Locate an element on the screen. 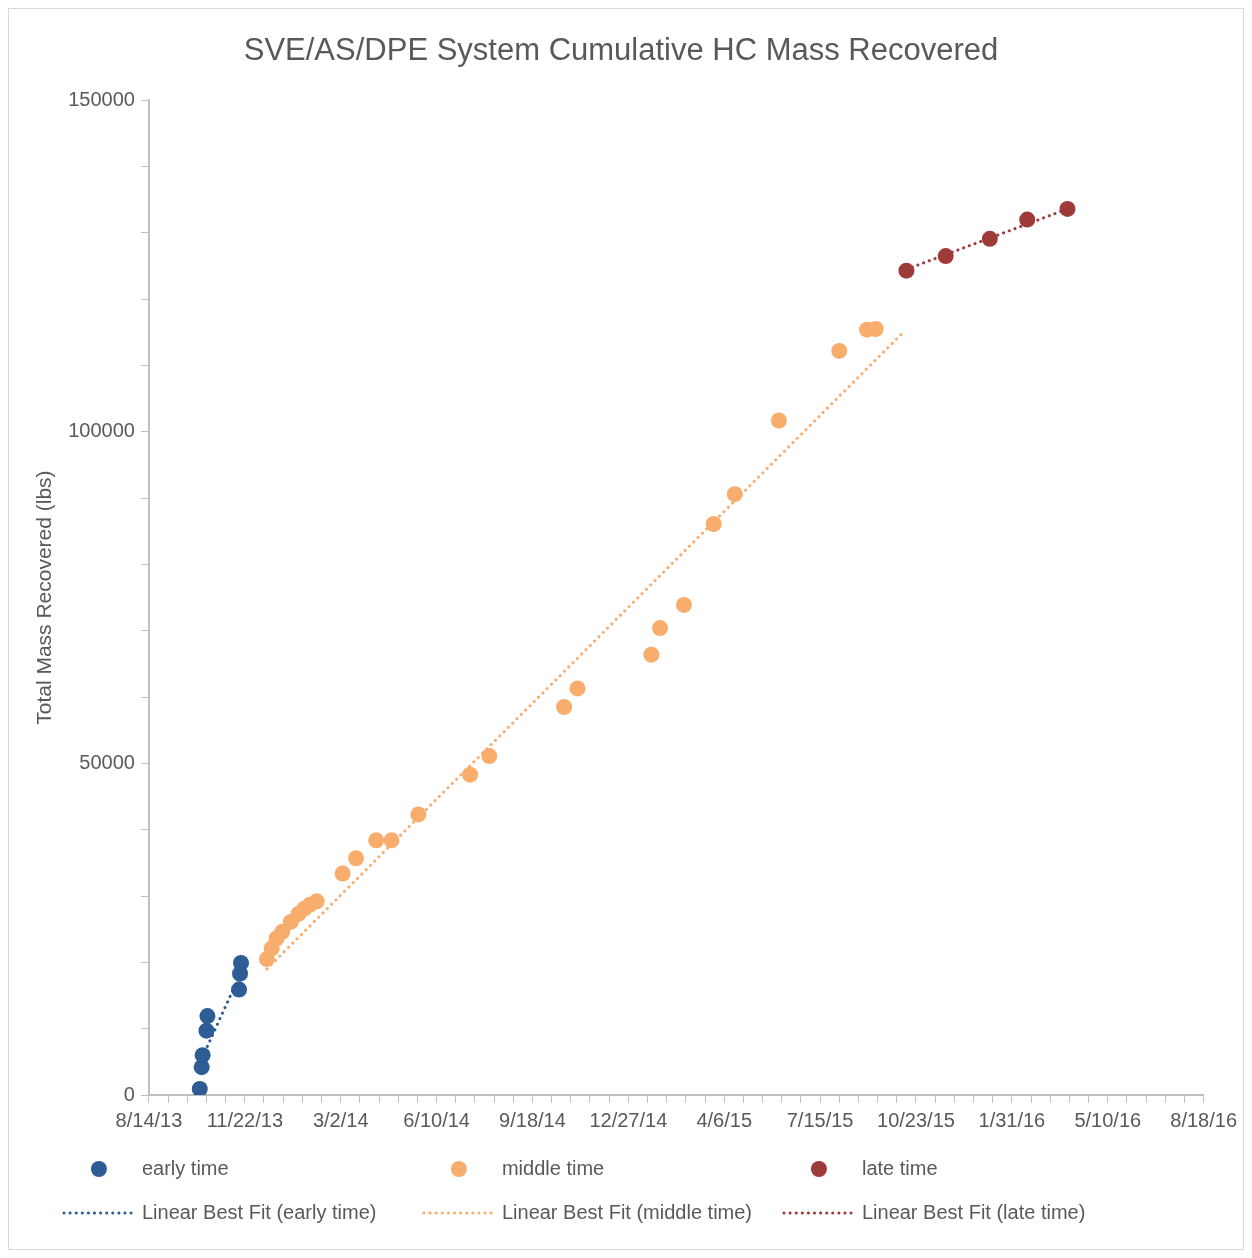  x-tick-label: 9/18/14 is located at coordinates (532, 1119).